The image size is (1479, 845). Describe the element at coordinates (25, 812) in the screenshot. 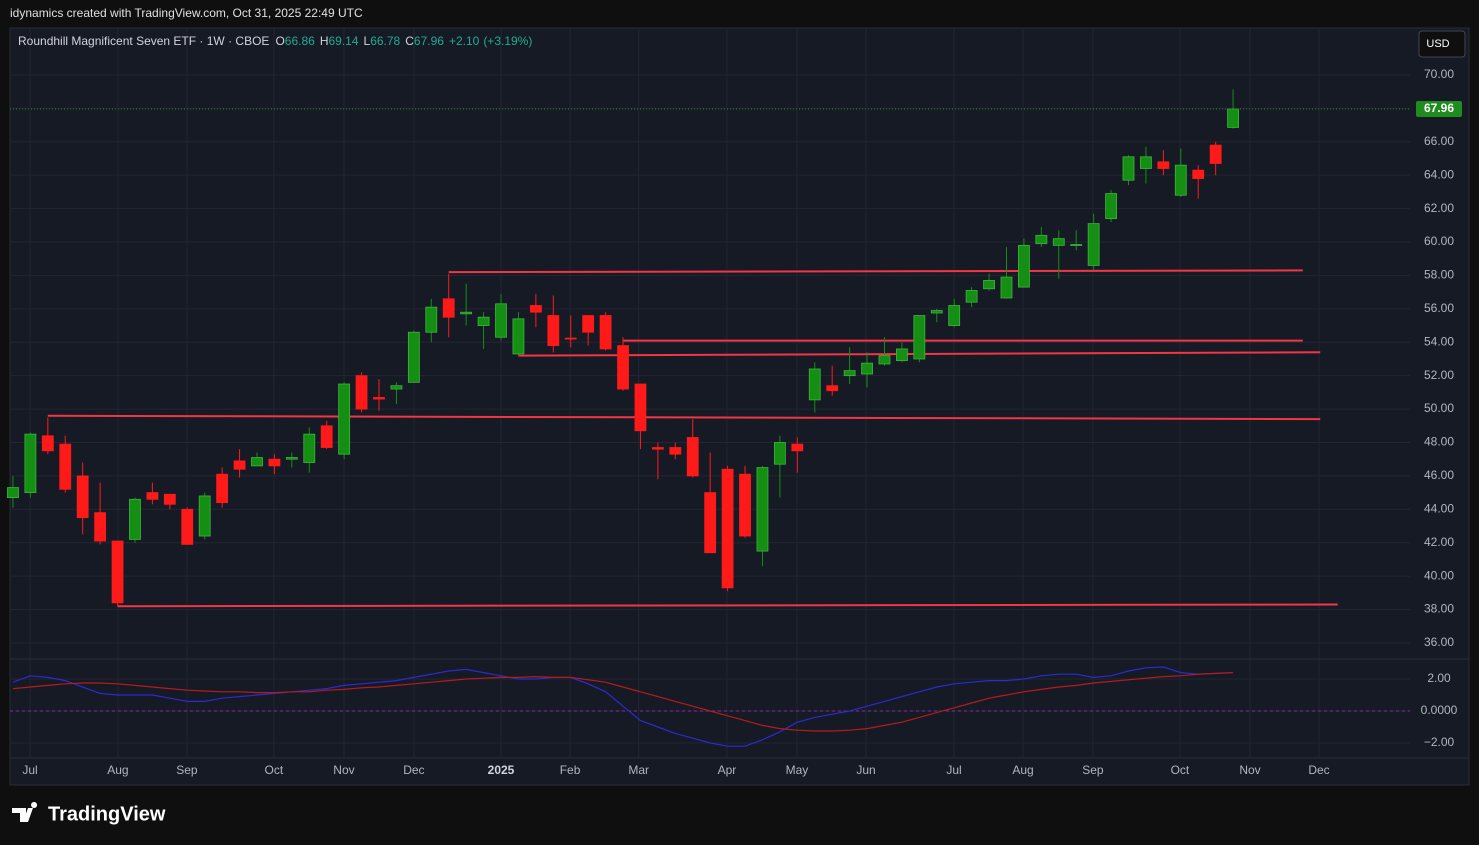

I see `logo-icon` at that location.